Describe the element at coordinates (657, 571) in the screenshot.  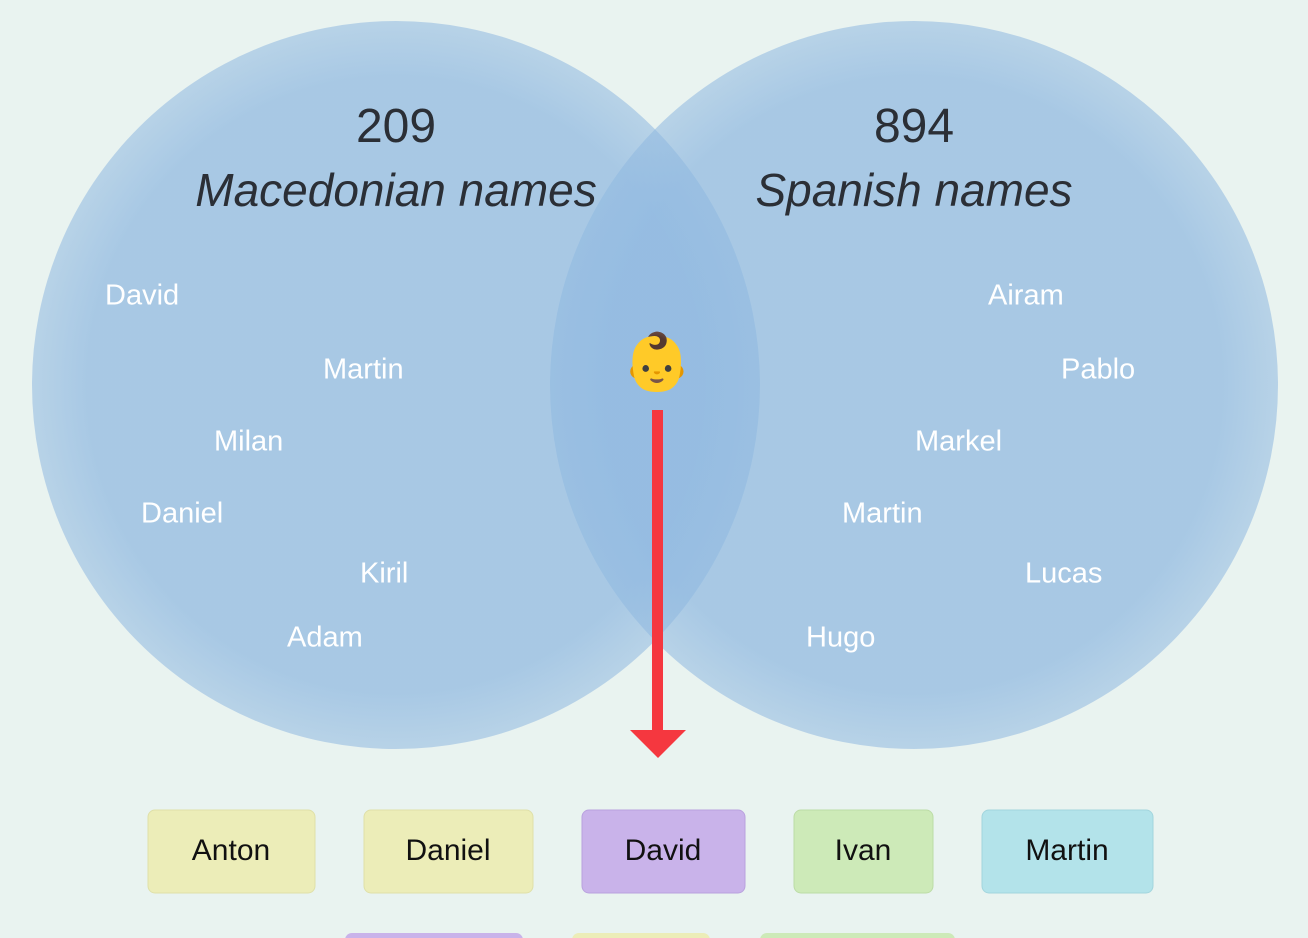
I see `arrow-shaft` at that location.